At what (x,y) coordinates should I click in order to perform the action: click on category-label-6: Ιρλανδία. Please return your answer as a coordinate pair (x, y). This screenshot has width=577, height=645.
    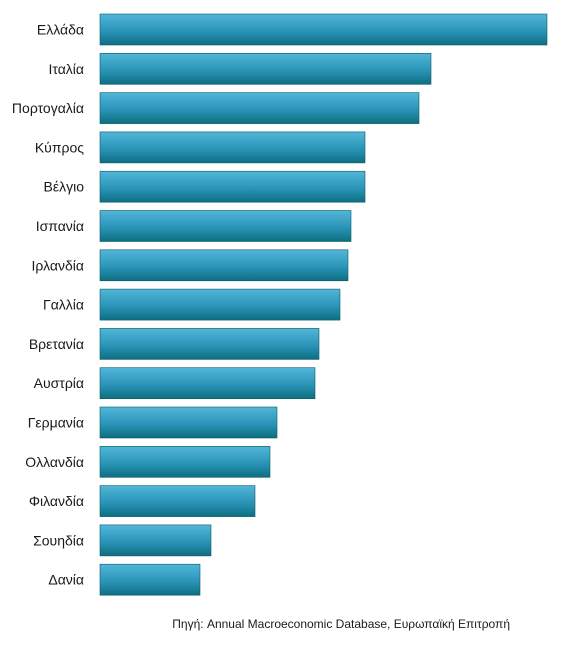
    Looking at the image, I should click on (58, 265).